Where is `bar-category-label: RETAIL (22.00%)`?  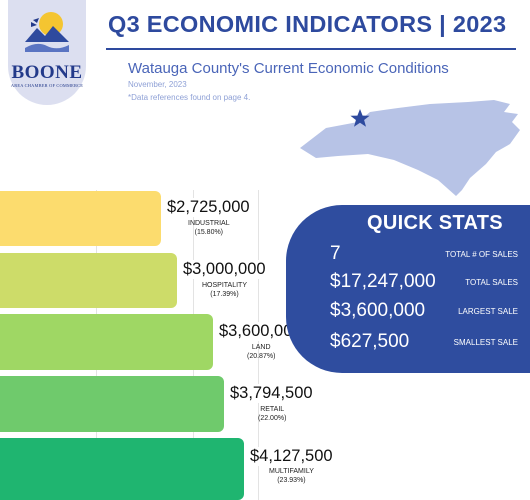
bar-category-label: RETAIL (22.00%) is located at coordinates (272, 414).